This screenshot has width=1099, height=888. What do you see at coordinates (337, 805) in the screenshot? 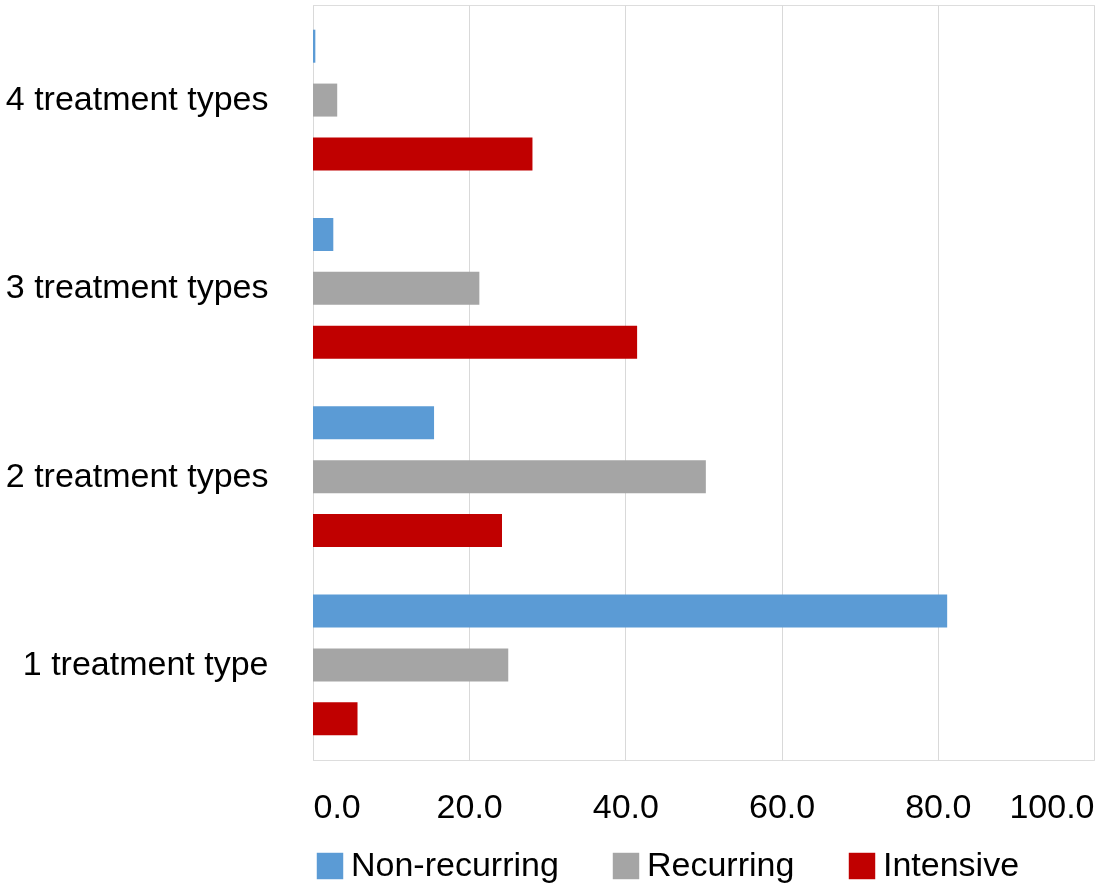
I see `x-tick-label: 0.0` at bounding box center [337, 805].